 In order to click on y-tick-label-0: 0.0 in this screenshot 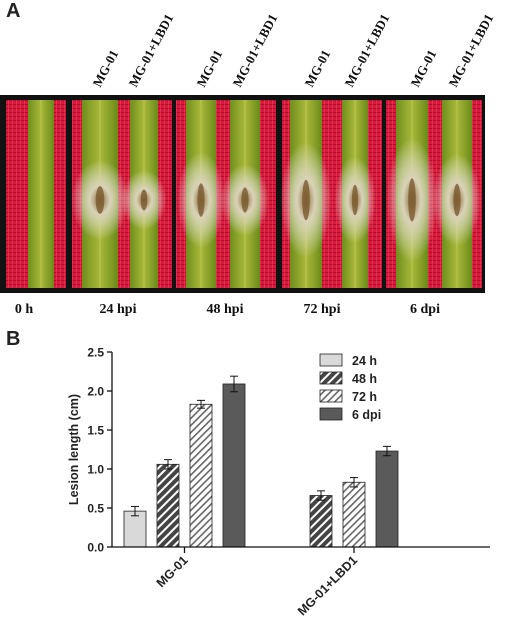, I will do `click(95, 548)`.